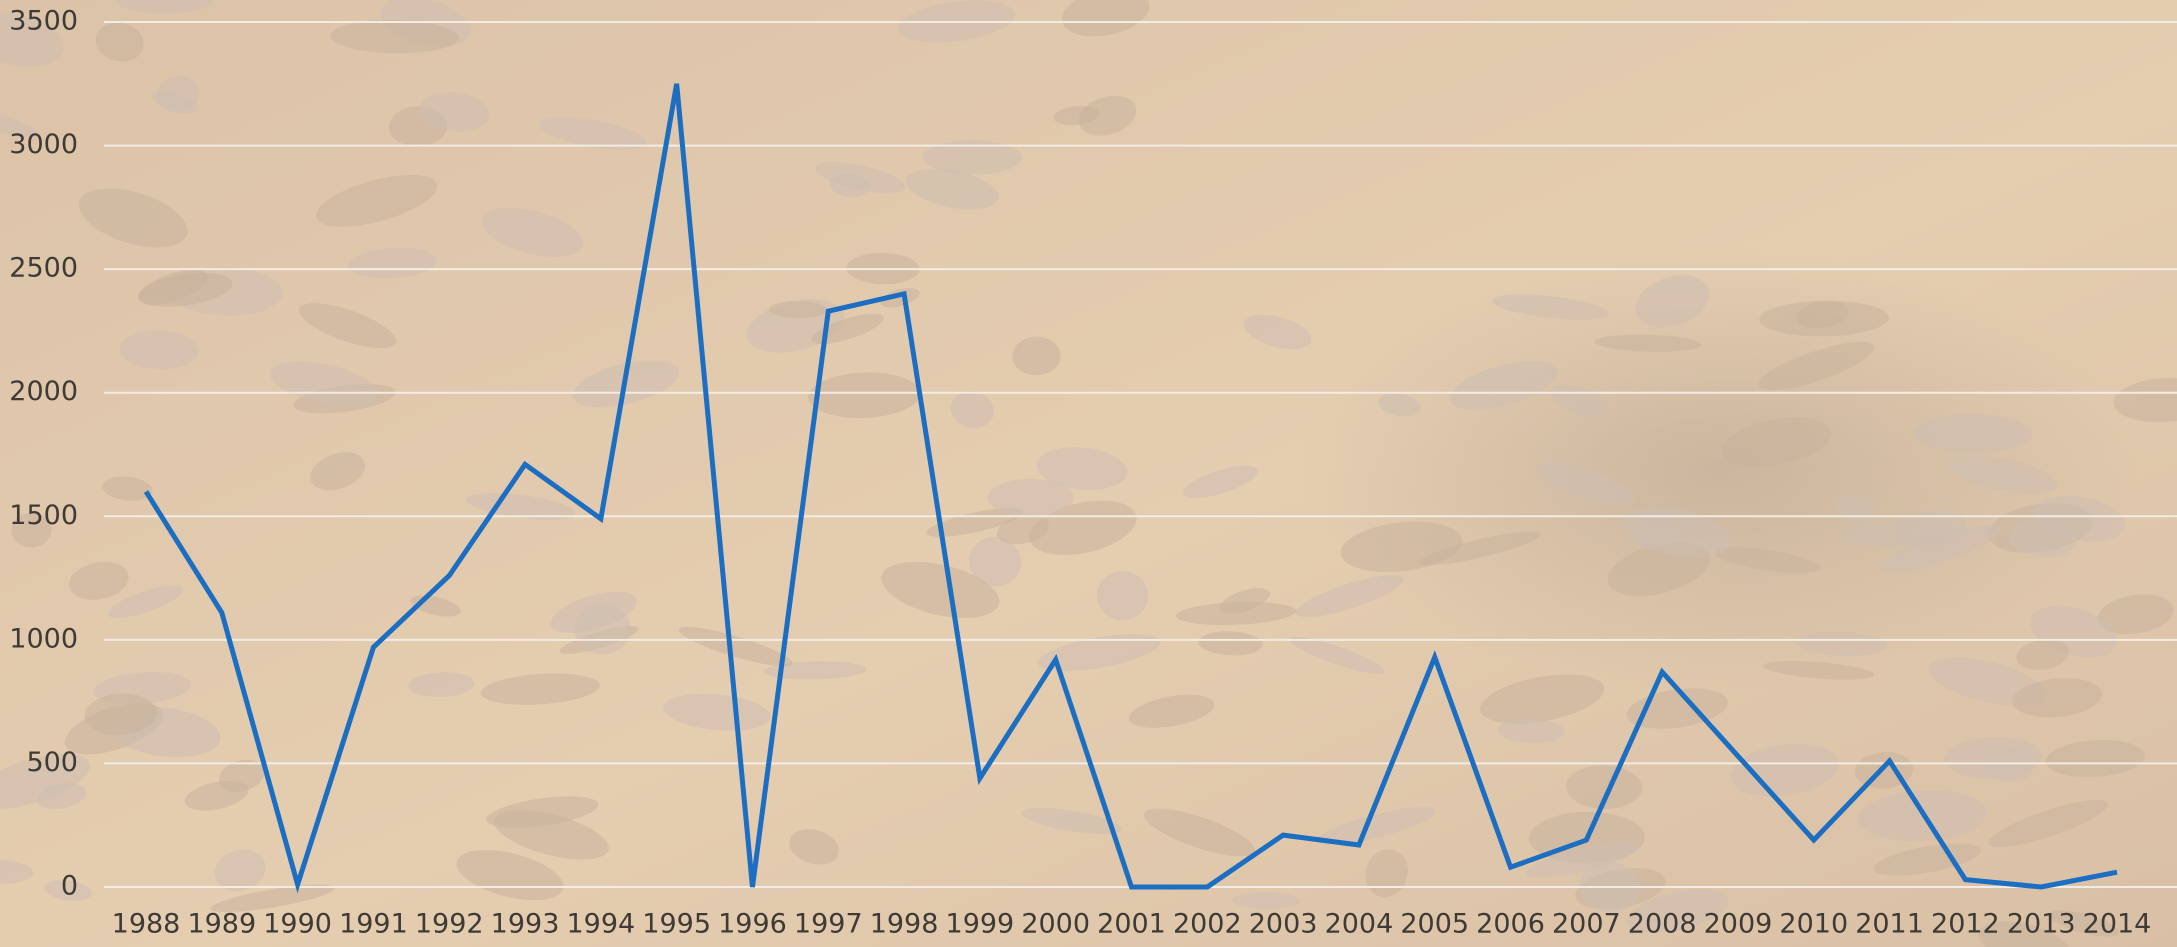 Image resolution: width=2177 pixels, height=947 pixels. I want to click on x-tick-label: 2007, so click(1586, 924).